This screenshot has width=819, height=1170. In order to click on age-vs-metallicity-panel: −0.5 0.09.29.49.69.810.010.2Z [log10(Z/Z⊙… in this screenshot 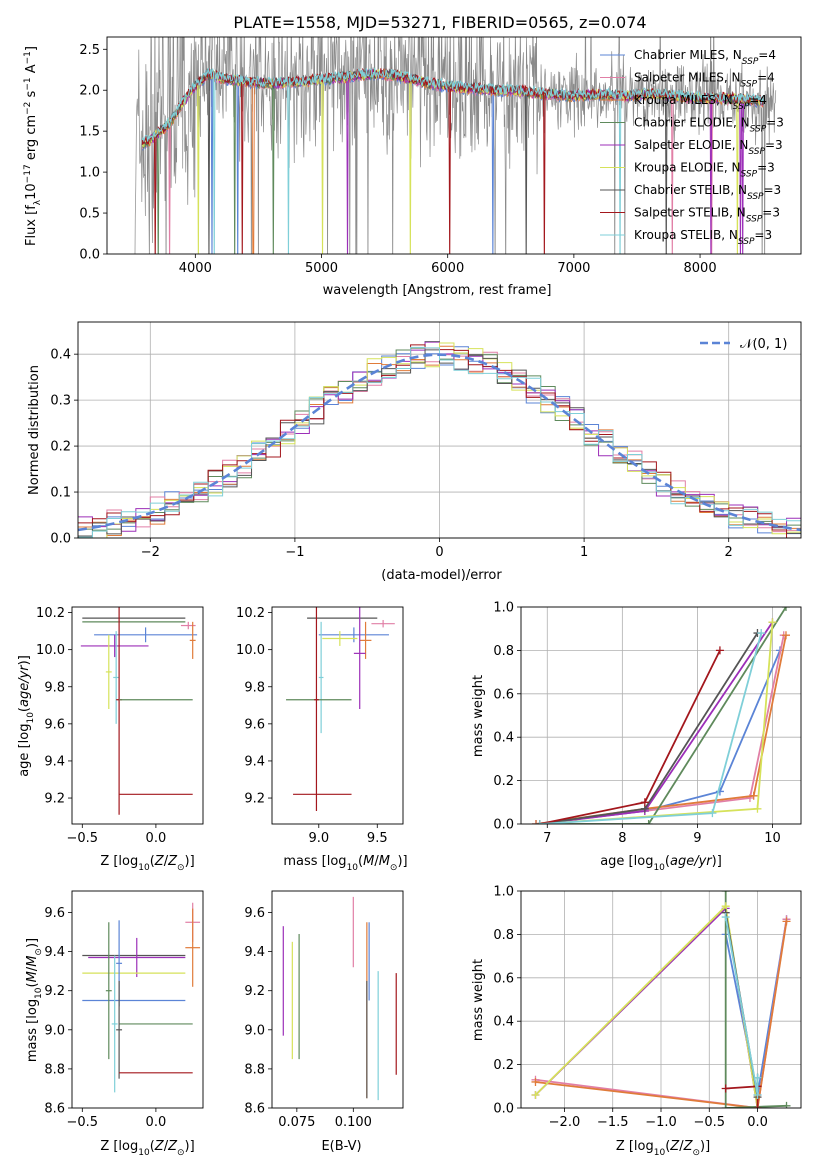, I will do `click(110, 739)`.